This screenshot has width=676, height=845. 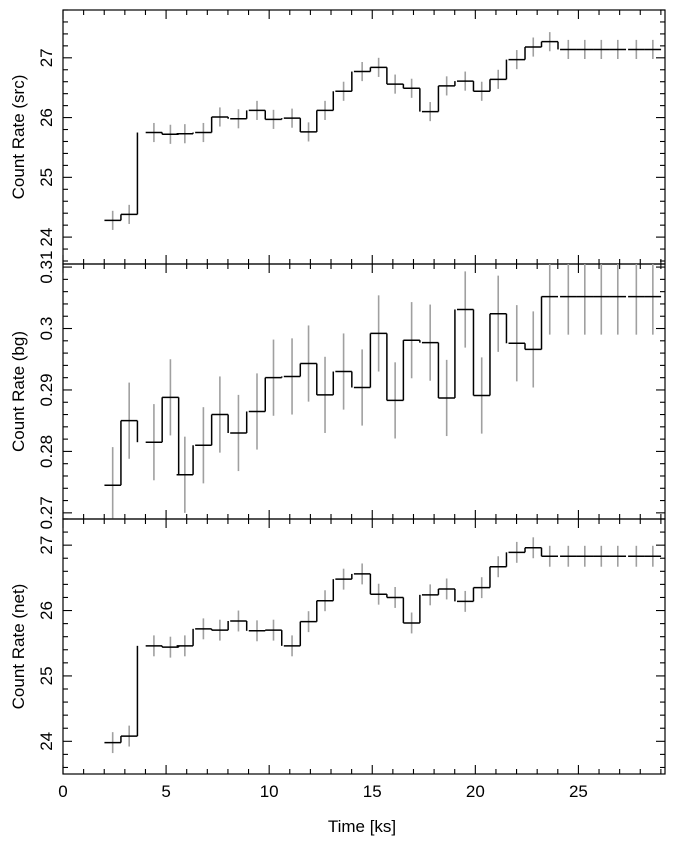 I want to click on y-tick-label: 0.29, so click(x=46, y=389).